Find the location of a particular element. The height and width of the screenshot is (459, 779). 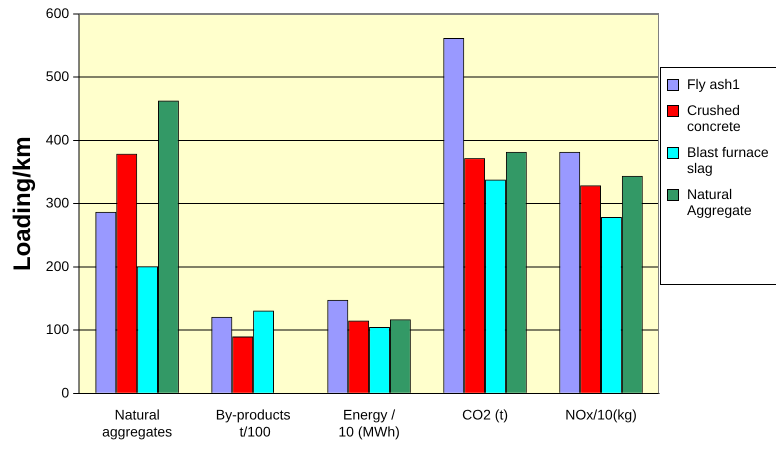

y-tick-label: 300 is located at coordinates (58, 202).